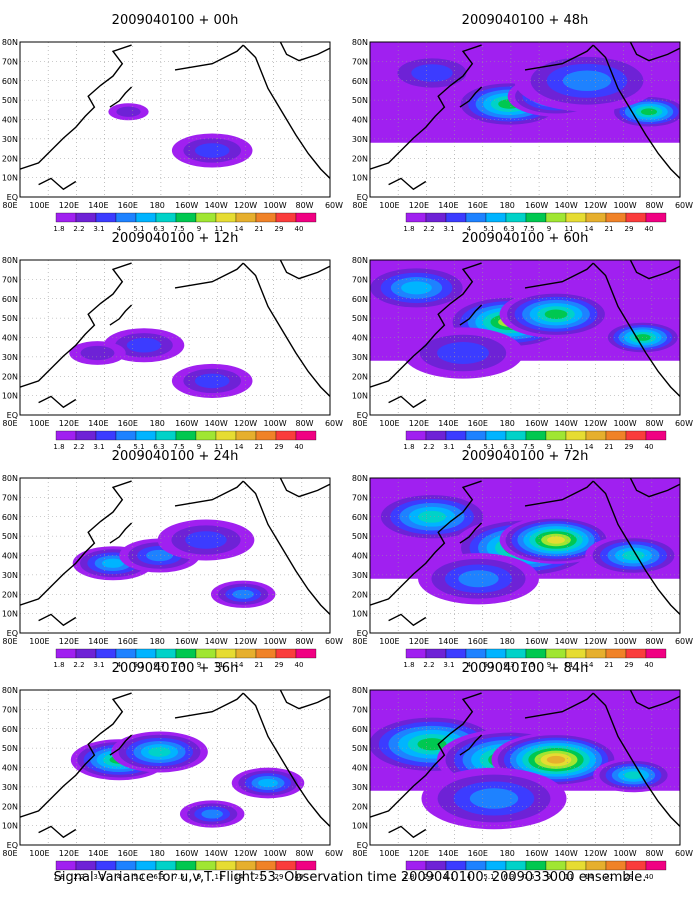 The width and height of the screenshot is (700, 900). I want to click on panel-title: 2009040100 + 60h, so click(525, 238).